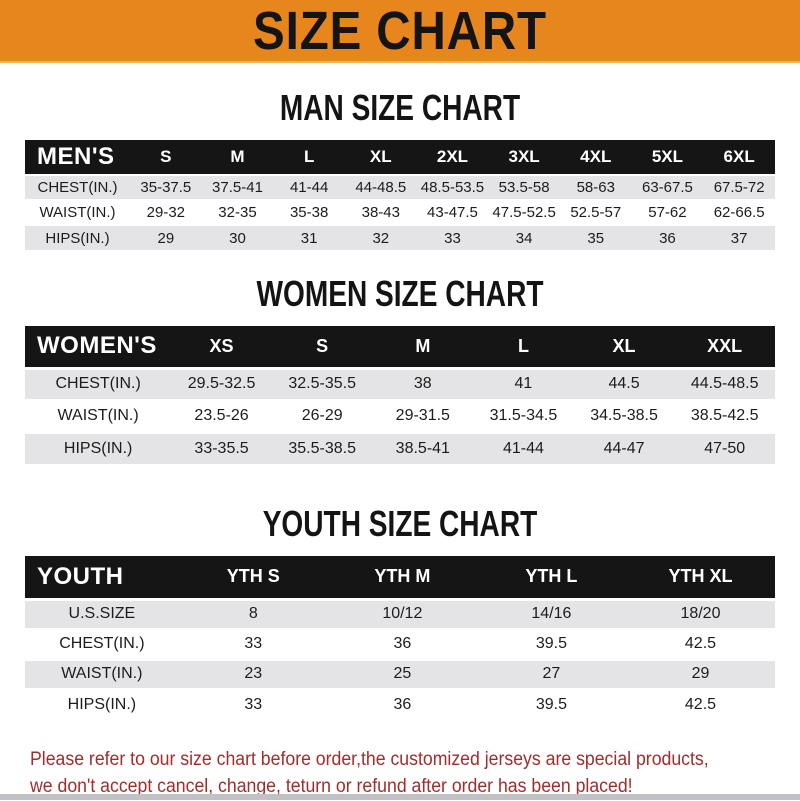 The width and height of the screenshot is (800, 801). I want to click on size-cell: 63-67.5, so click(667, 187).